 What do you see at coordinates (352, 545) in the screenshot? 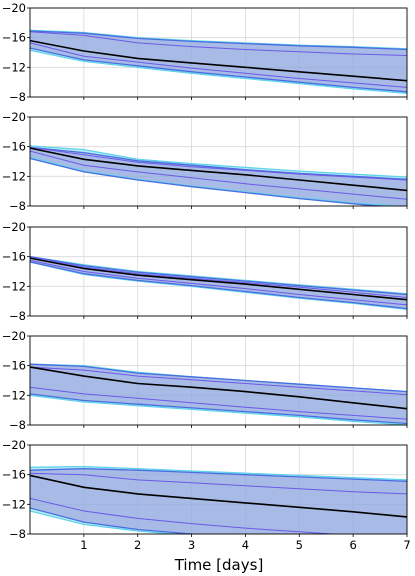
I see `x-tick-label: 6` at bounding box center [352, 545].